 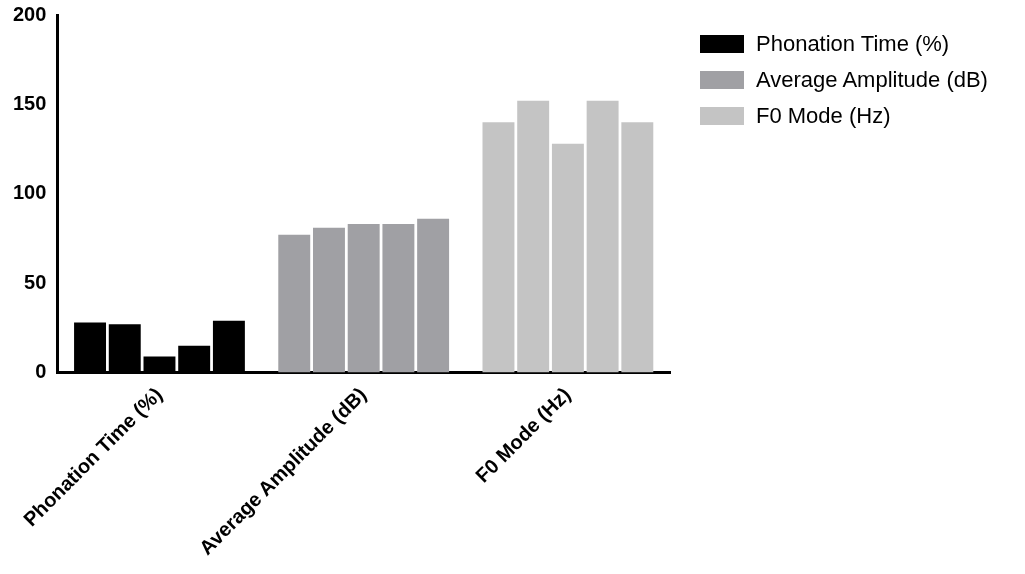 I want to click on y-tick-label: 50, so click(x=35, y=281).